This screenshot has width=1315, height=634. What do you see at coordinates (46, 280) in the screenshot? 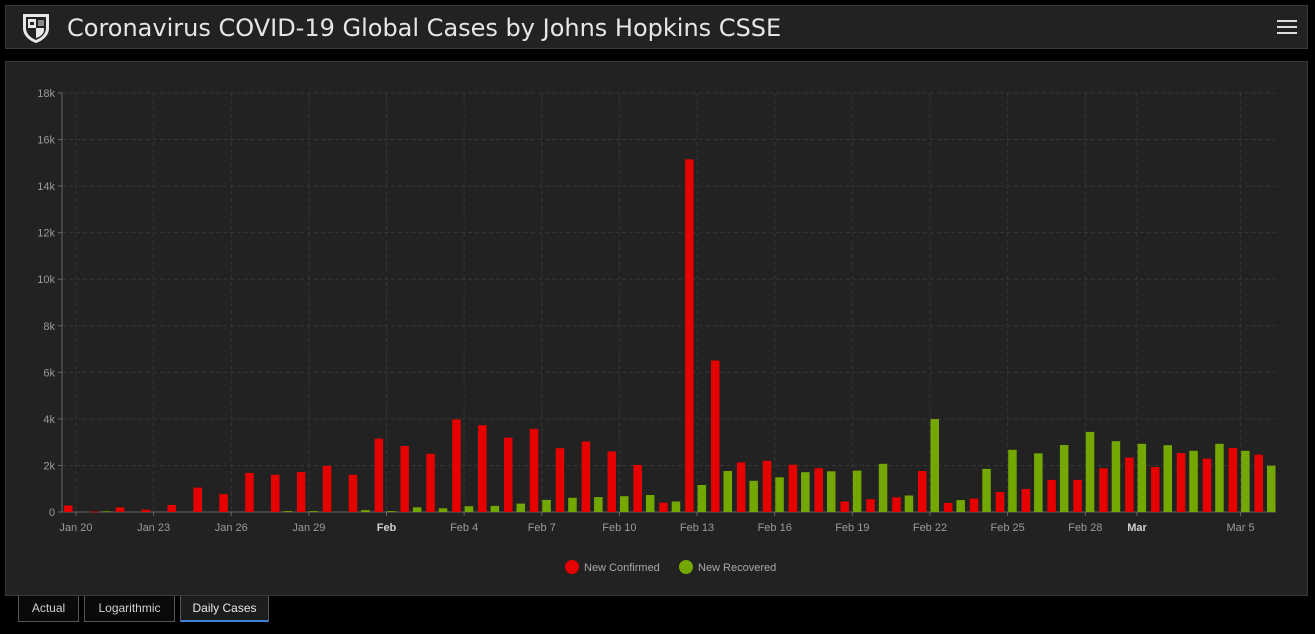
I see `y-tick-label: 10k` at bounding box center [46, 280].